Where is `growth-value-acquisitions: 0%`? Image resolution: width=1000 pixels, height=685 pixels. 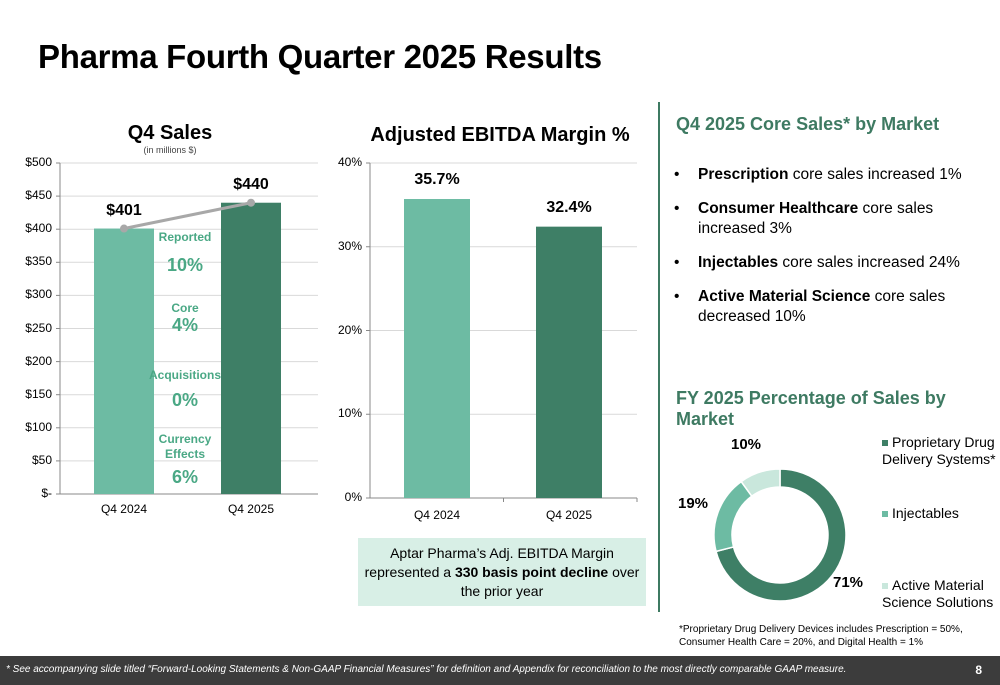
growth-value-acquisitions: 0% is located at coordinates (184, 400).